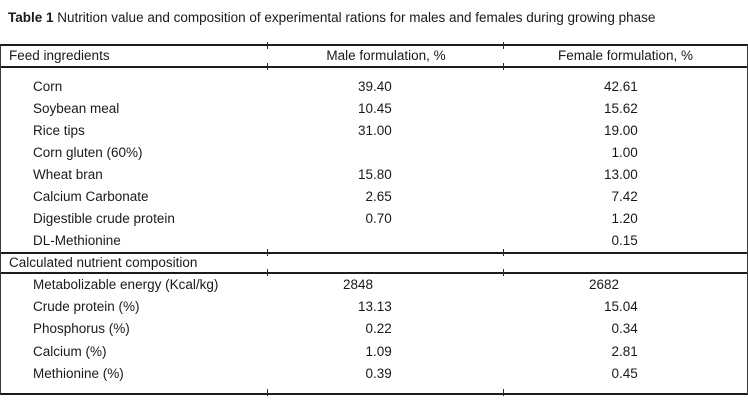 The height and width of the screenshot is (411, 748). I want to click on male-value-cell: 0.22, so click(386, 329).